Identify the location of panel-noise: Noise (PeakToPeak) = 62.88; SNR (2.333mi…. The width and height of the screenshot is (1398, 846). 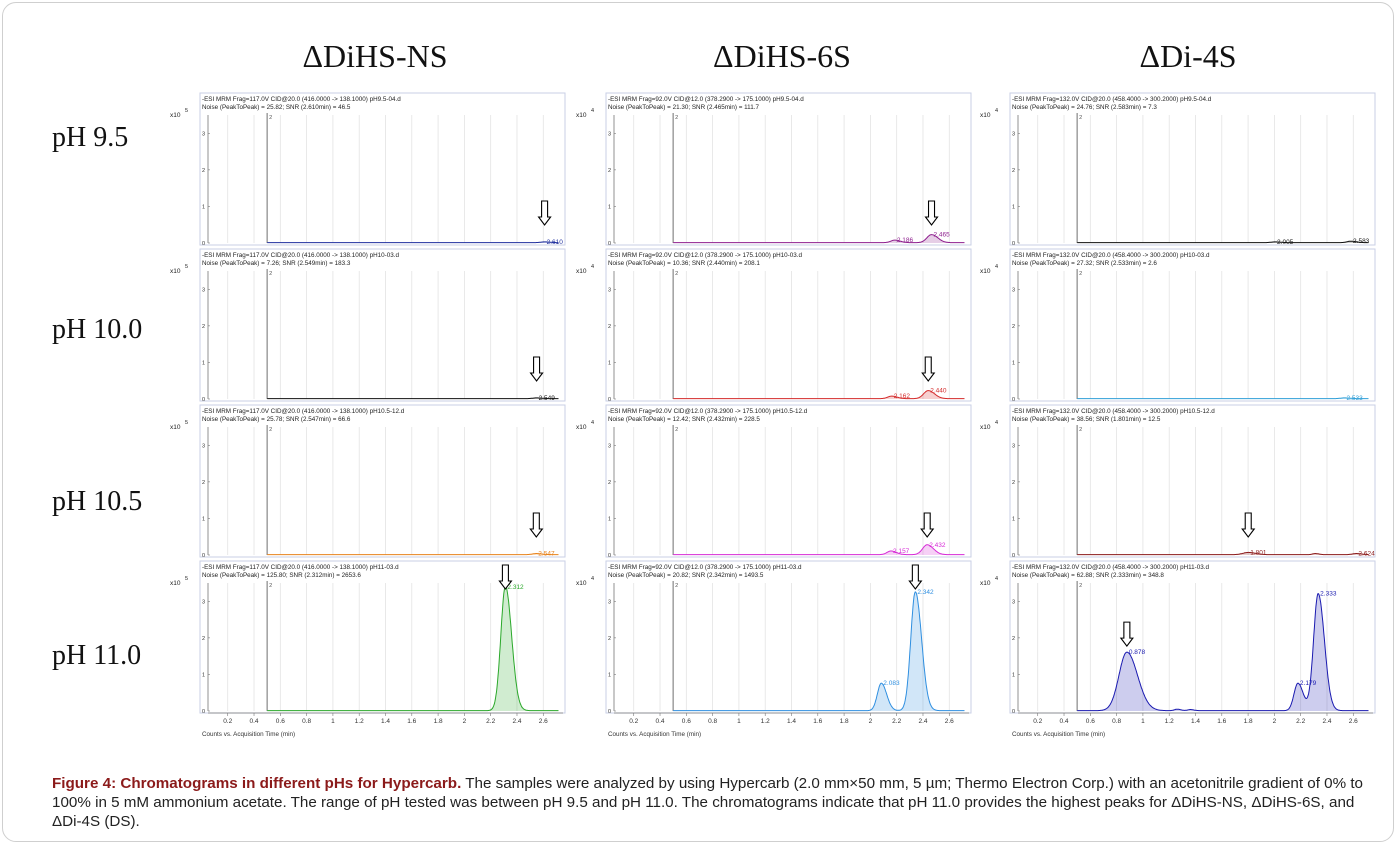
(1088, 575).